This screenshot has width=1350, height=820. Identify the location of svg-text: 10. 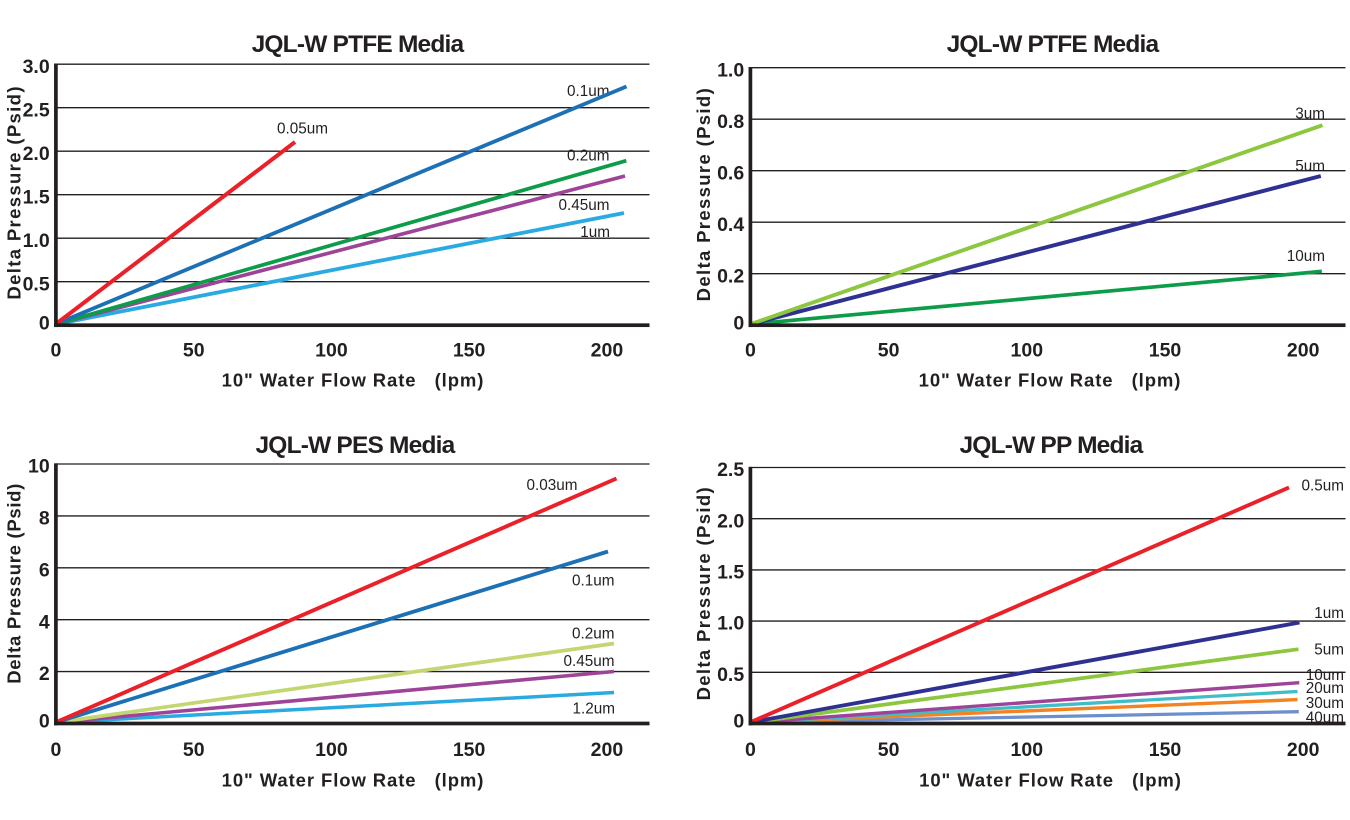
(39, 467).